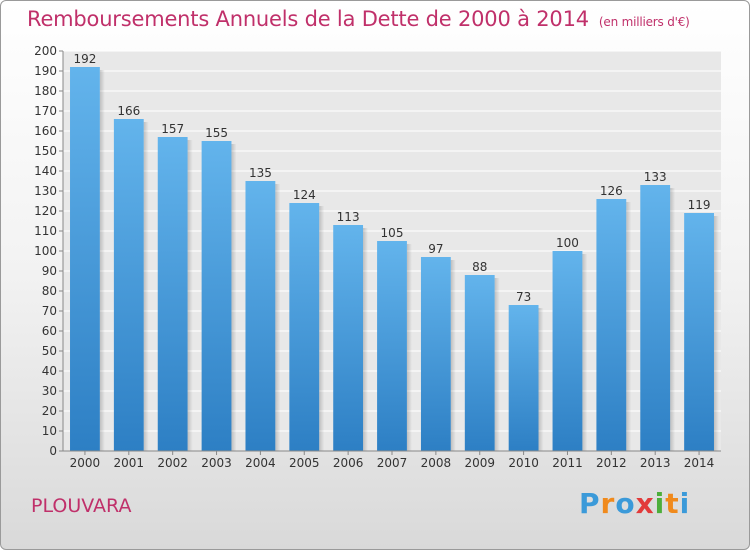 This screenshot has width=750, height=550. I want to click on y-tick-label: 100, so click(45, 251).